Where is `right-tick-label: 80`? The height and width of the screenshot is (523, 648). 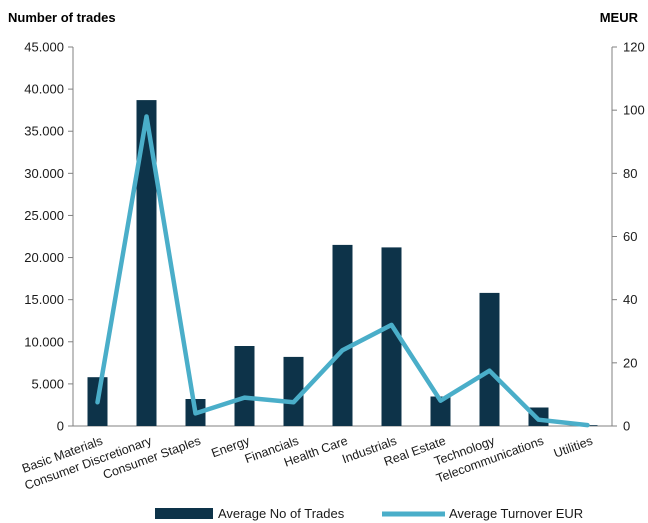 right-tick-label: 80 is located at coordinates (630, 173).